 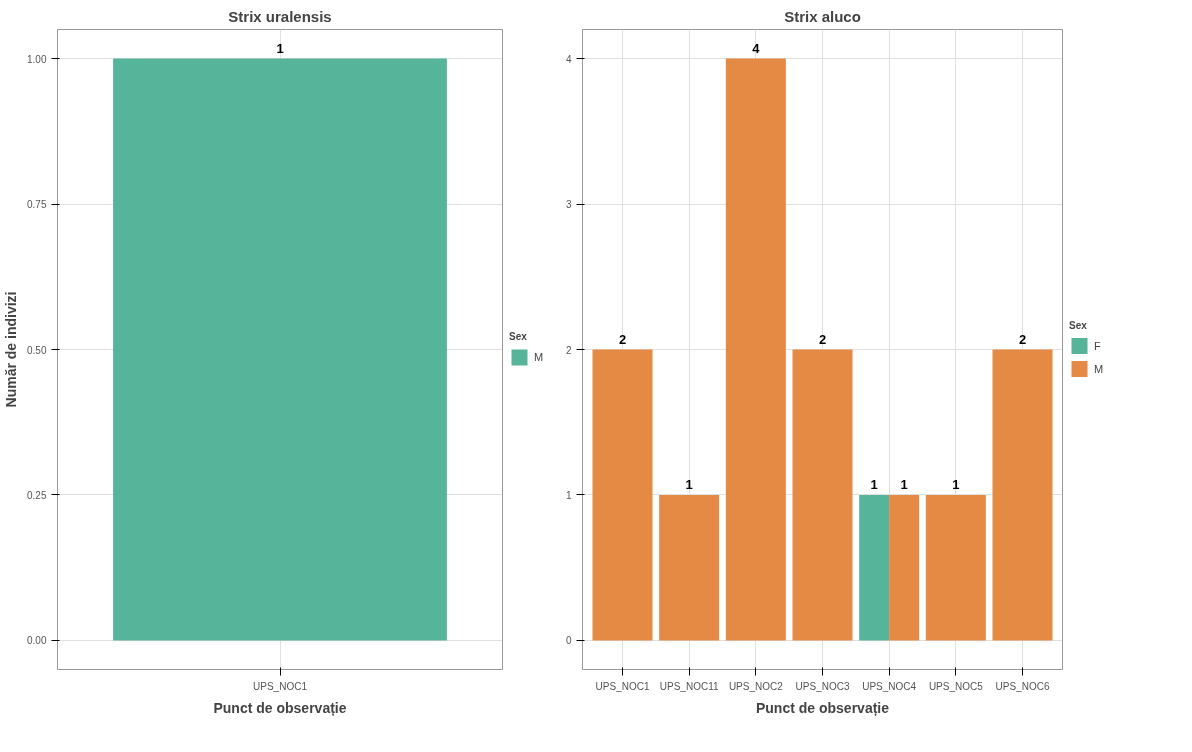 I want to click on chart-title: Strix aluco, so click(x=822, y=16).